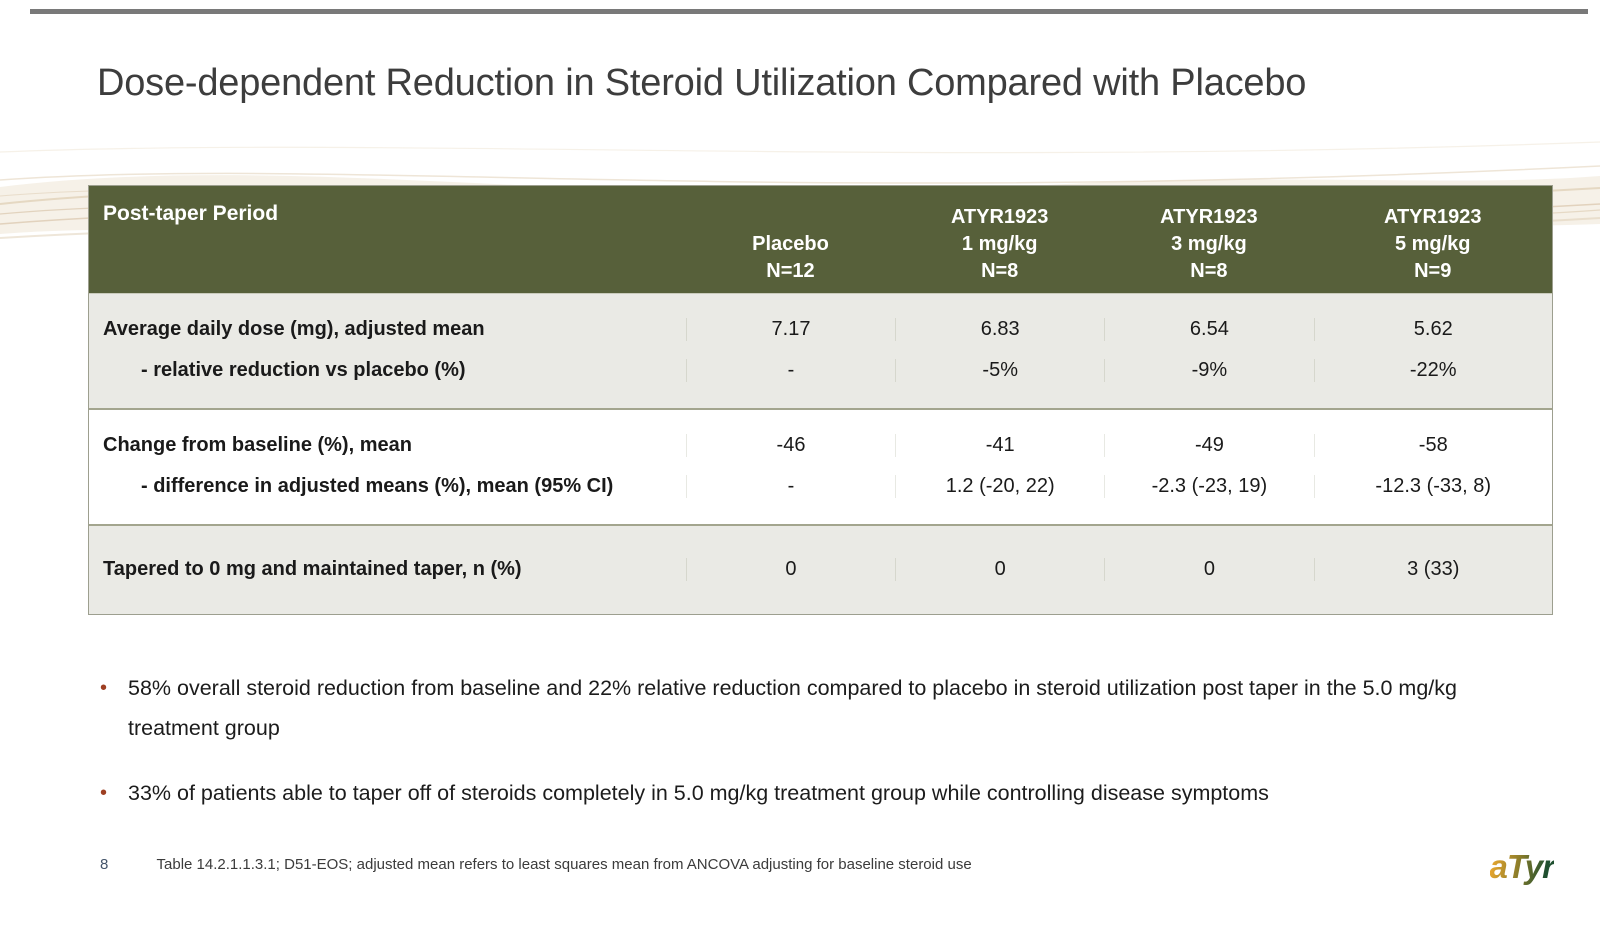  Describe the element at coordinates (999, 329) in the screenshot. I see `cell-value: 6.83` at that location.